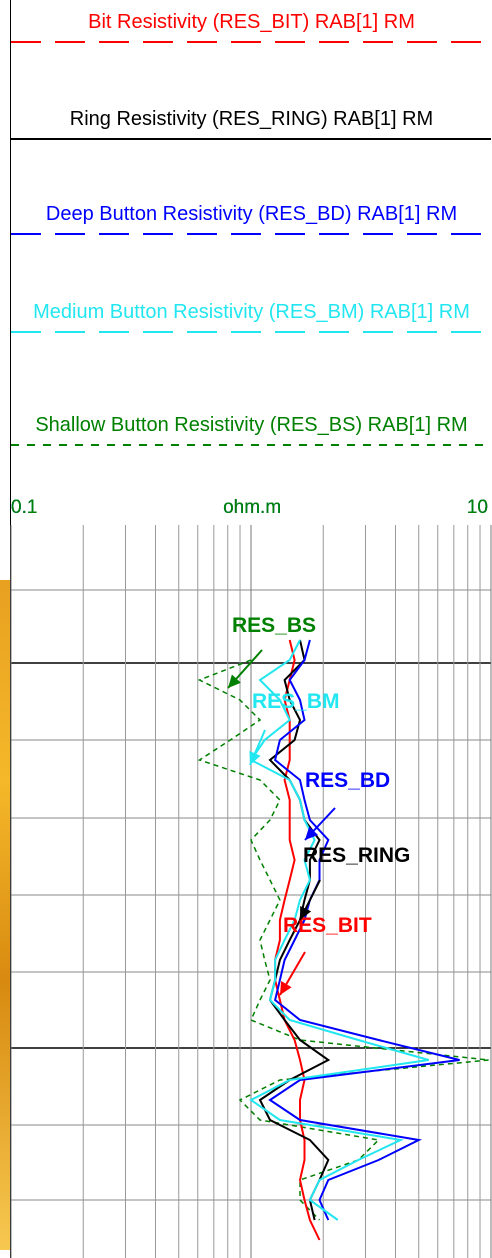 The width and height of the screenshot is (492, 1258). I want to click on scale-unit: ohm.m, so click(252, 507).